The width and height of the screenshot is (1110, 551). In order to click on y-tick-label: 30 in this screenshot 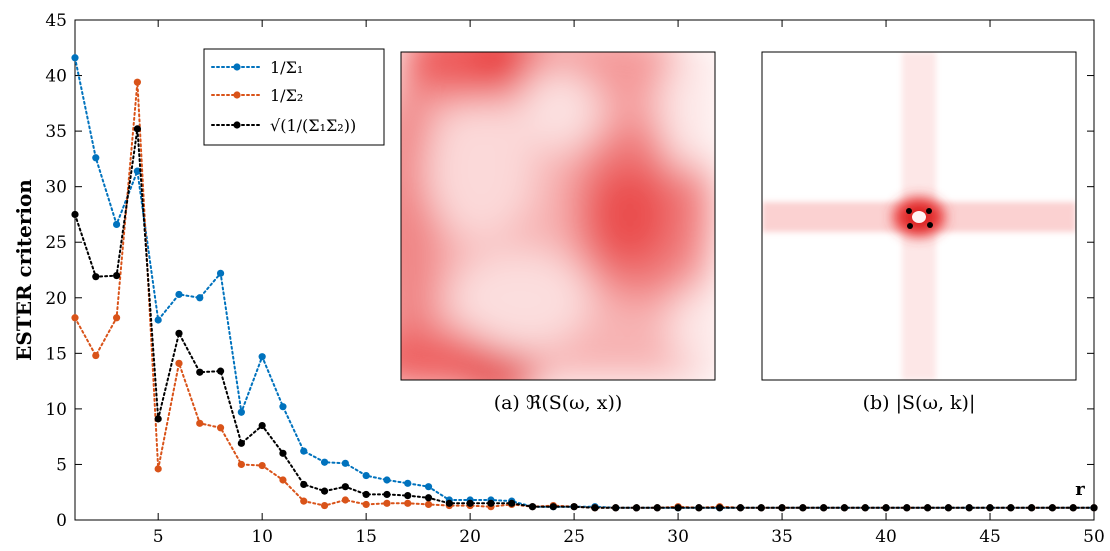, I will do `click(56, 188)`.